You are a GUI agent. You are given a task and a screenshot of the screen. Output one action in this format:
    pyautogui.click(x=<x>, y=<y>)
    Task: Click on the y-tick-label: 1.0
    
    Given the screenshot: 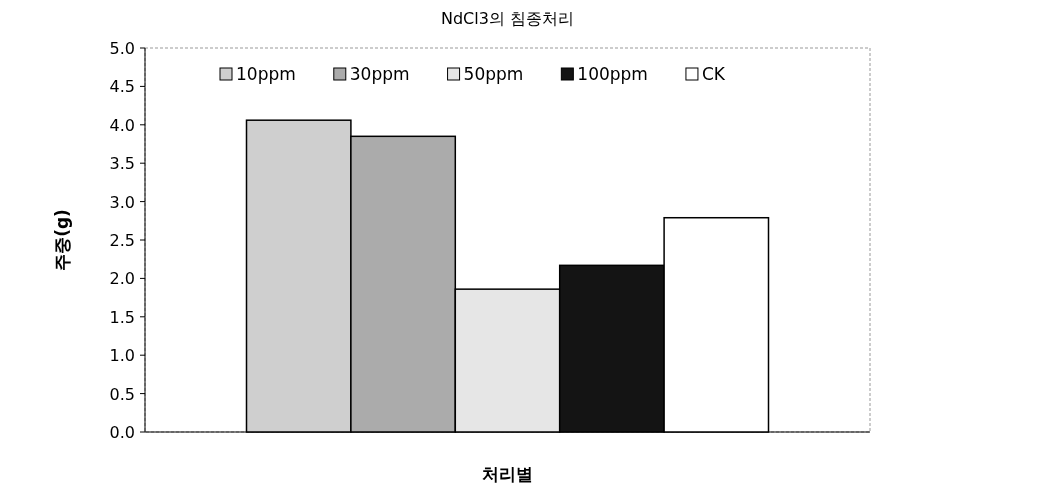 What is the action you would take?
    pyautogui.click(x=122, y=356)
    